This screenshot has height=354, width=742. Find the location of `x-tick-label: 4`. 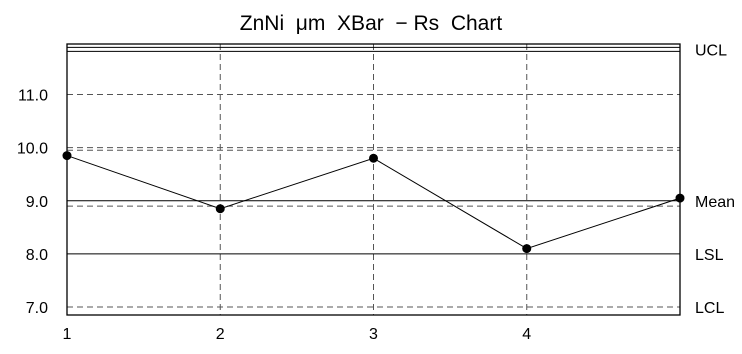

x-tick-label: 4 is located at coordinates (526, 334).